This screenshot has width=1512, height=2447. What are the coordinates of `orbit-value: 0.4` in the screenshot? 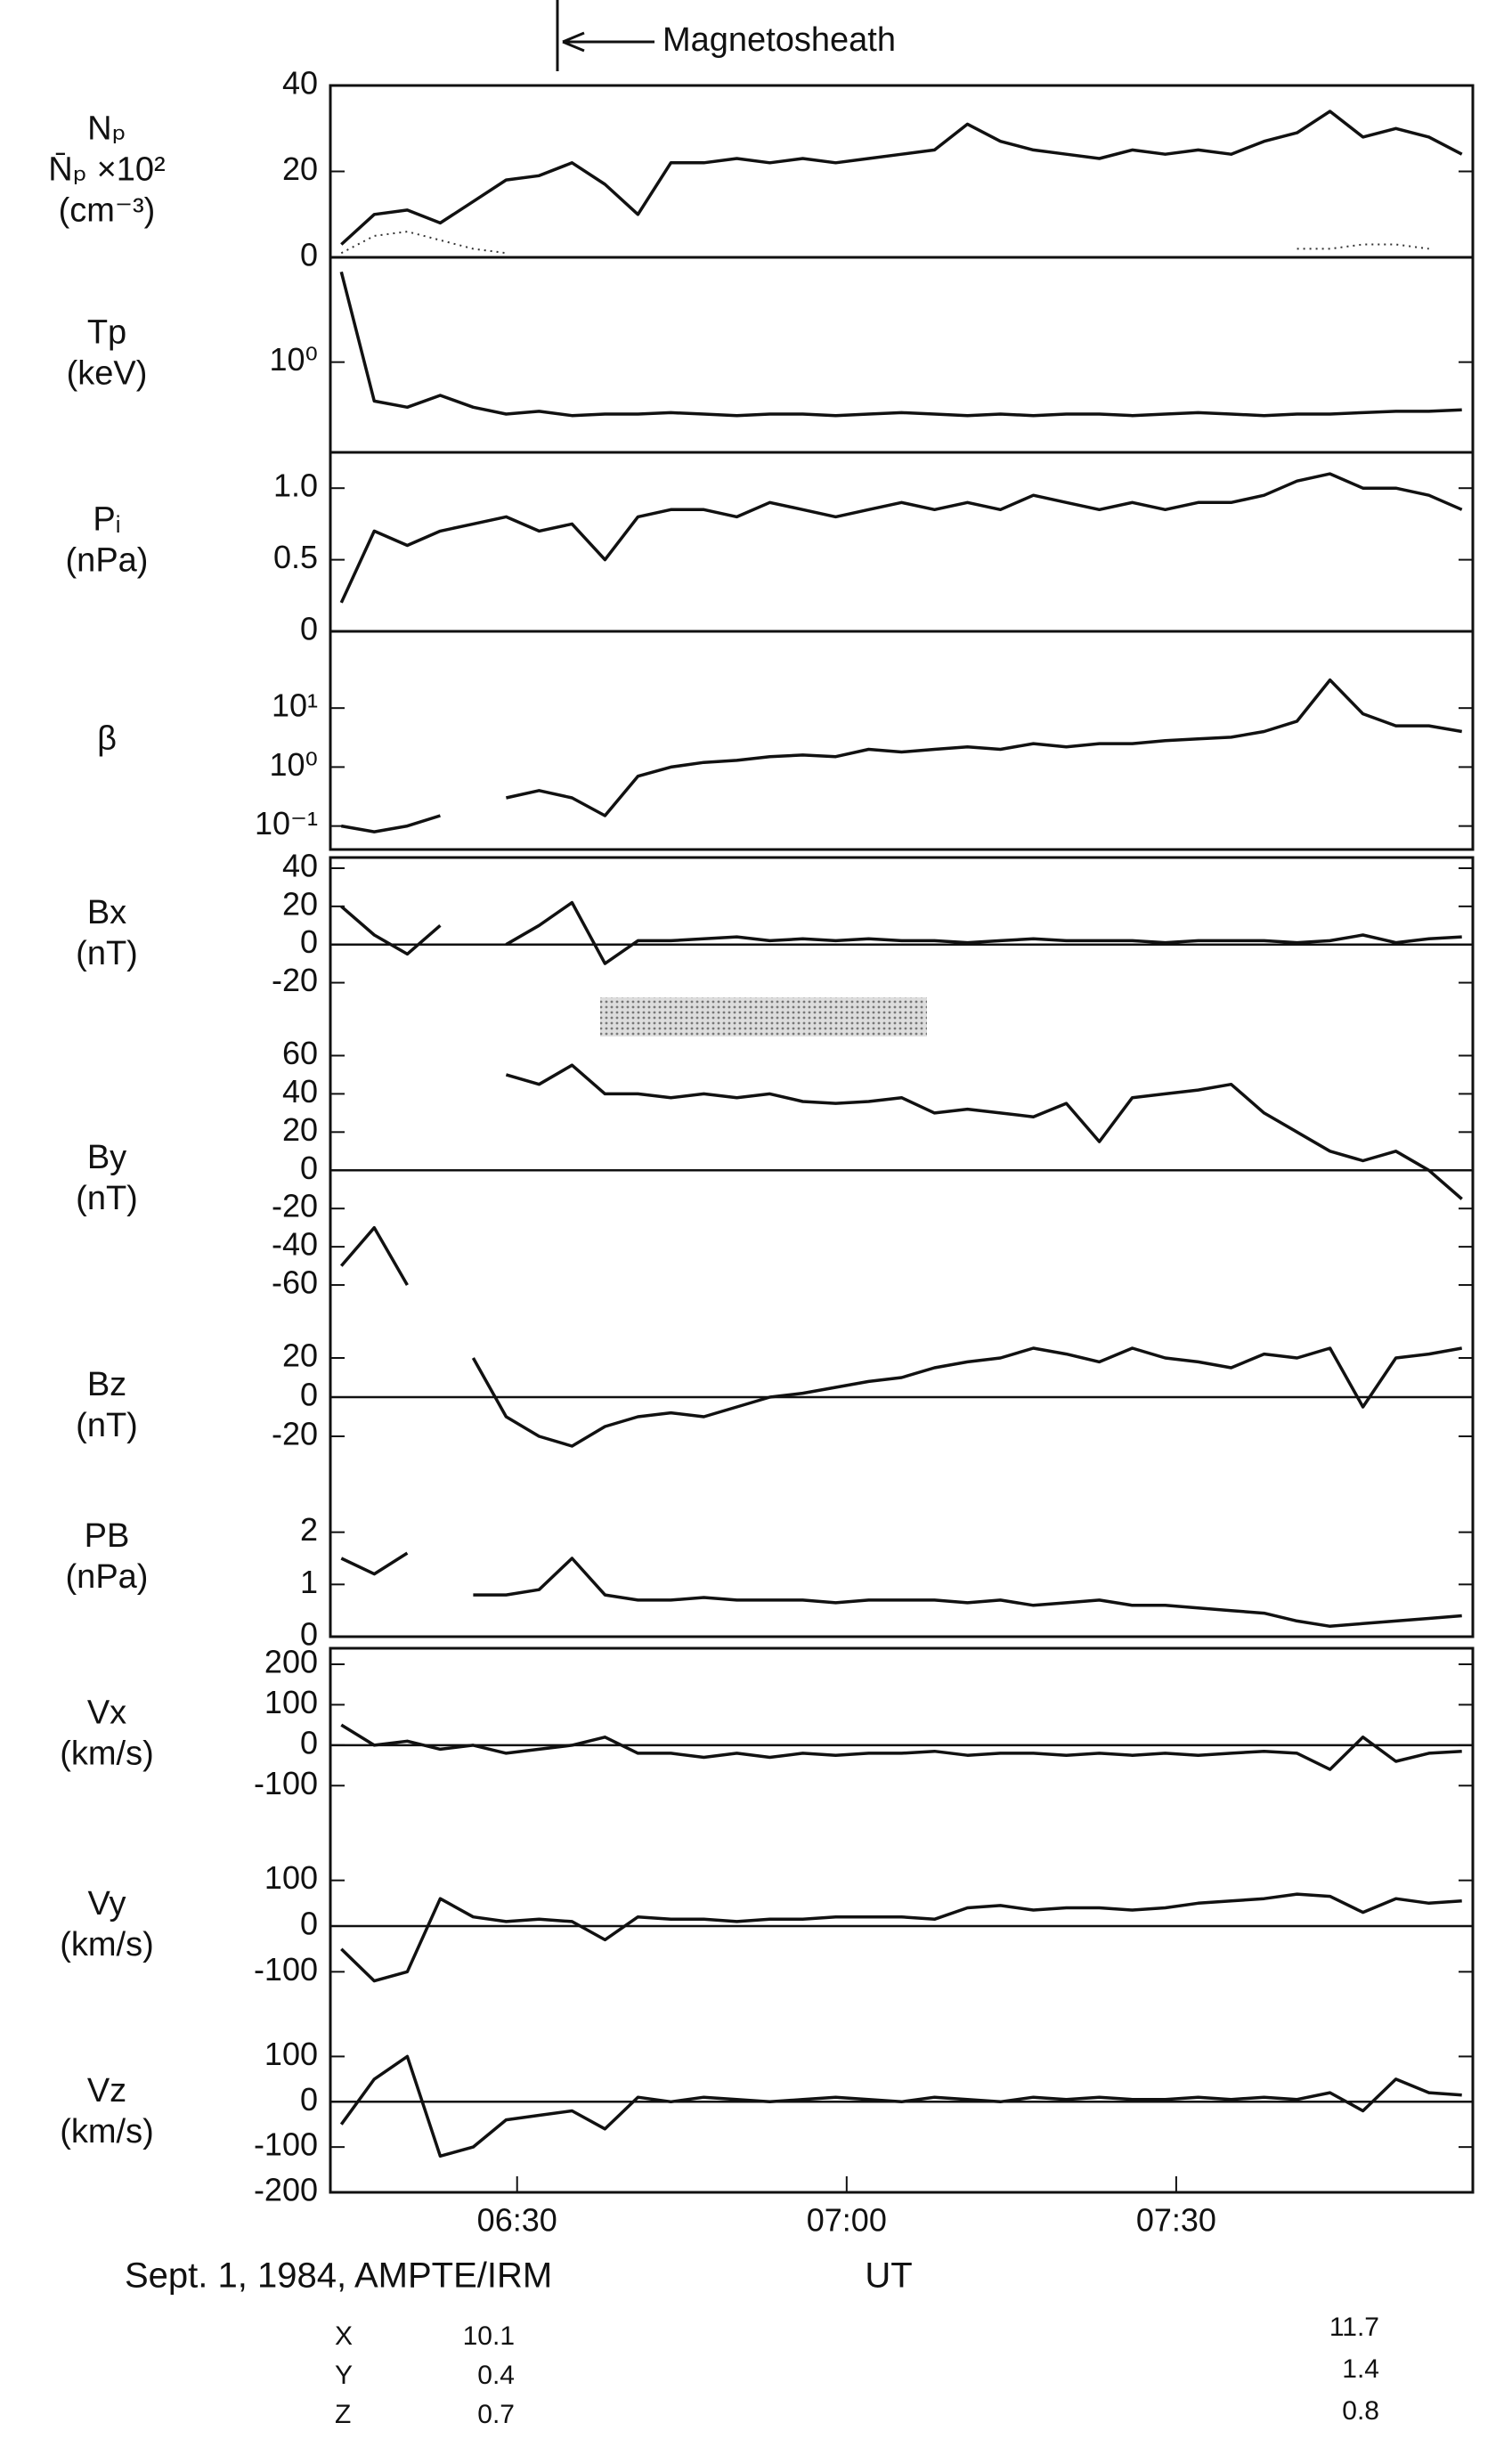 It's located at (496, 2375).